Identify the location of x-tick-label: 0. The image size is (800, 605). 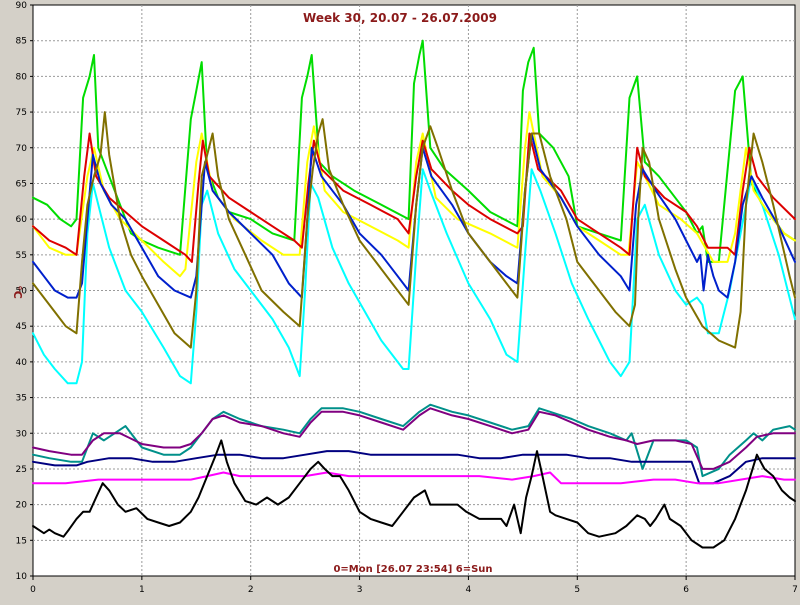
(33, 590).